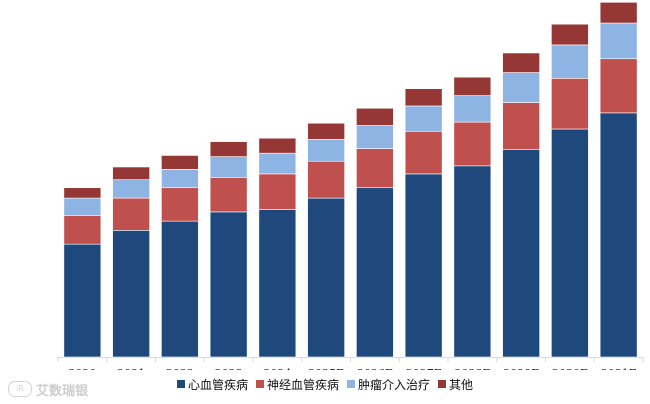  What do you see at coordinates (423, 152) in the screenshot?
I see `bar-segment-1-2027F` at bounding box center [423, 152].